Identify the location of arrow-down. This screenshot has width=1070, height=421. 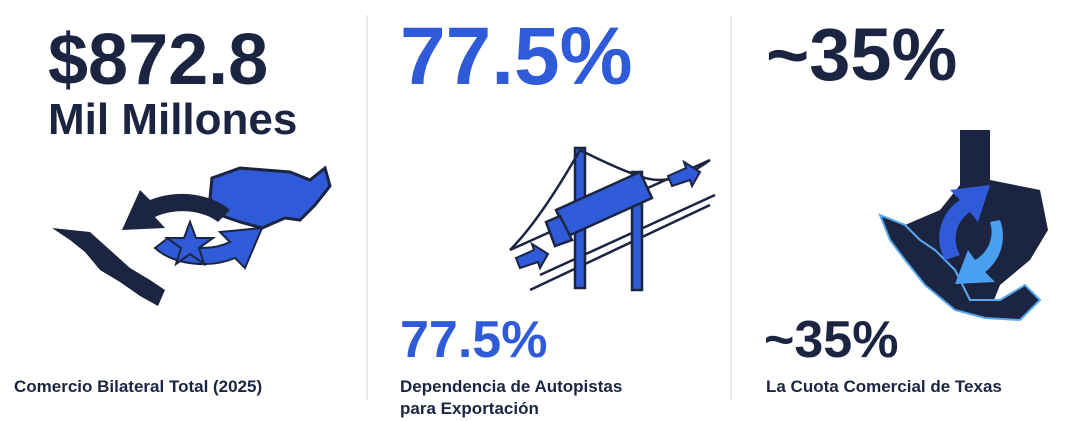
(979, 252).